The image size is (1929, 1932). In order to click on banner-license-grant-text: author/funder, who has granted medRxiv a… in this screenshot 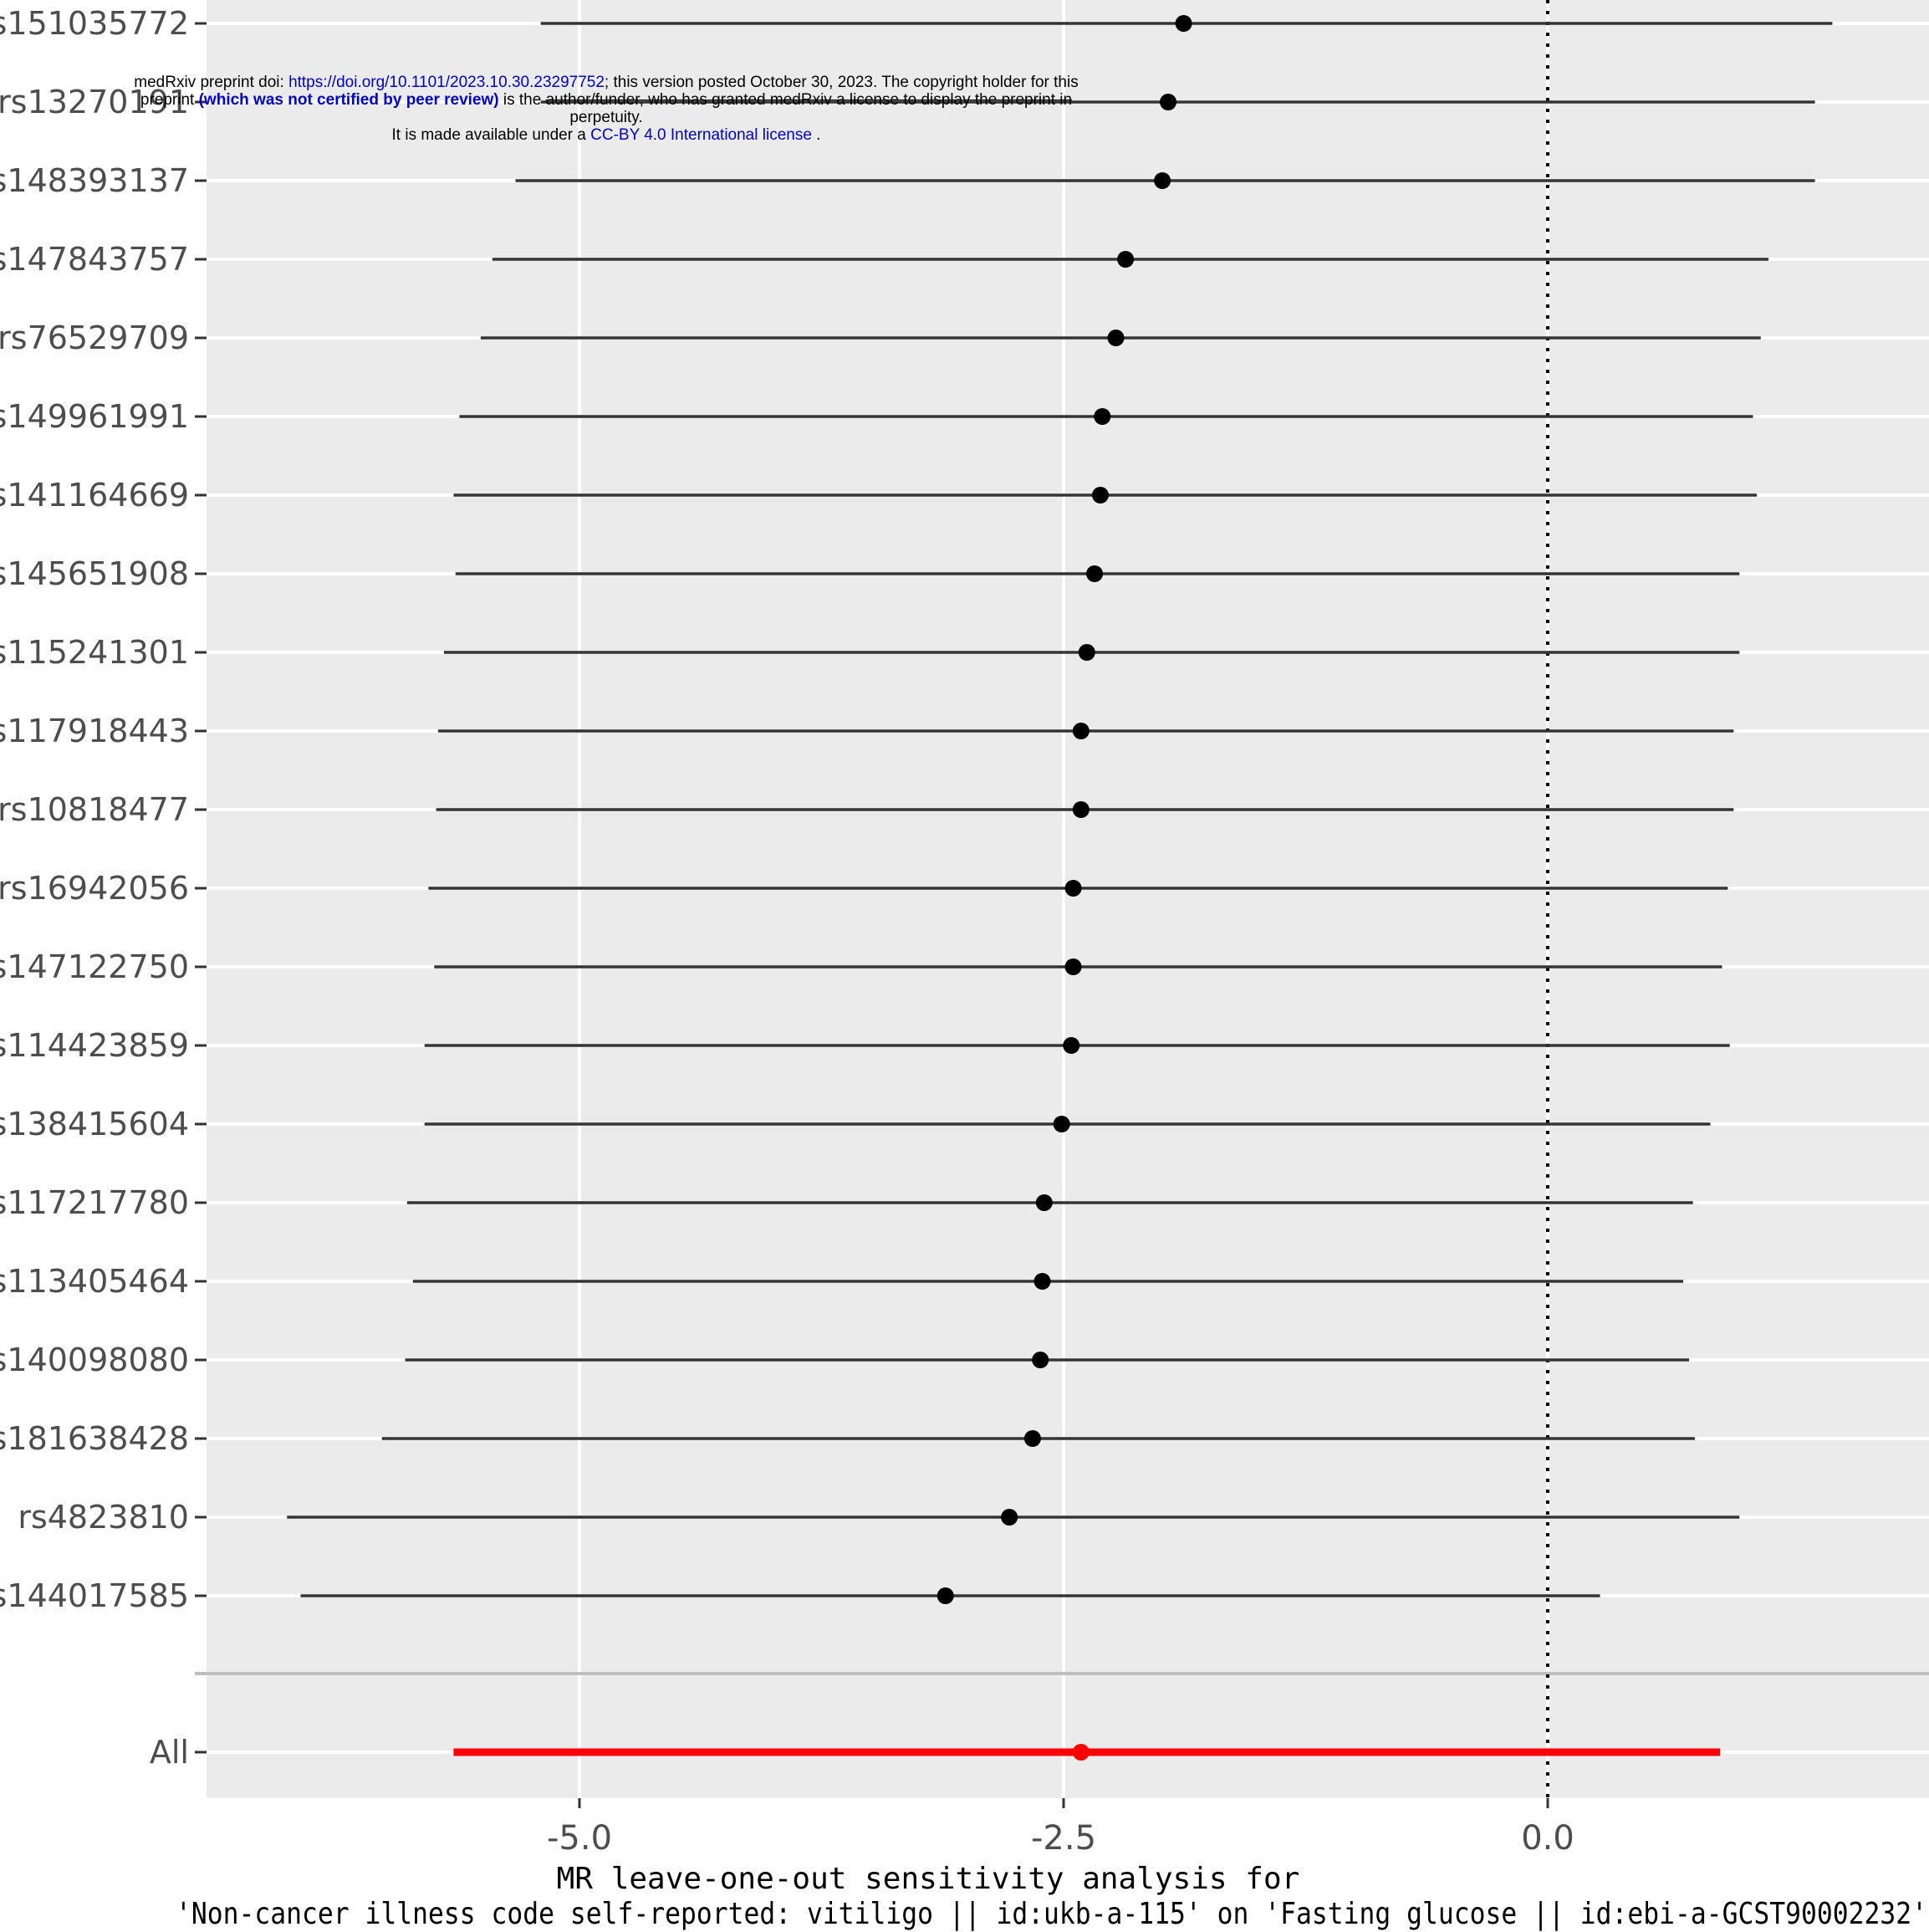, I will do `click(809, 100)`.